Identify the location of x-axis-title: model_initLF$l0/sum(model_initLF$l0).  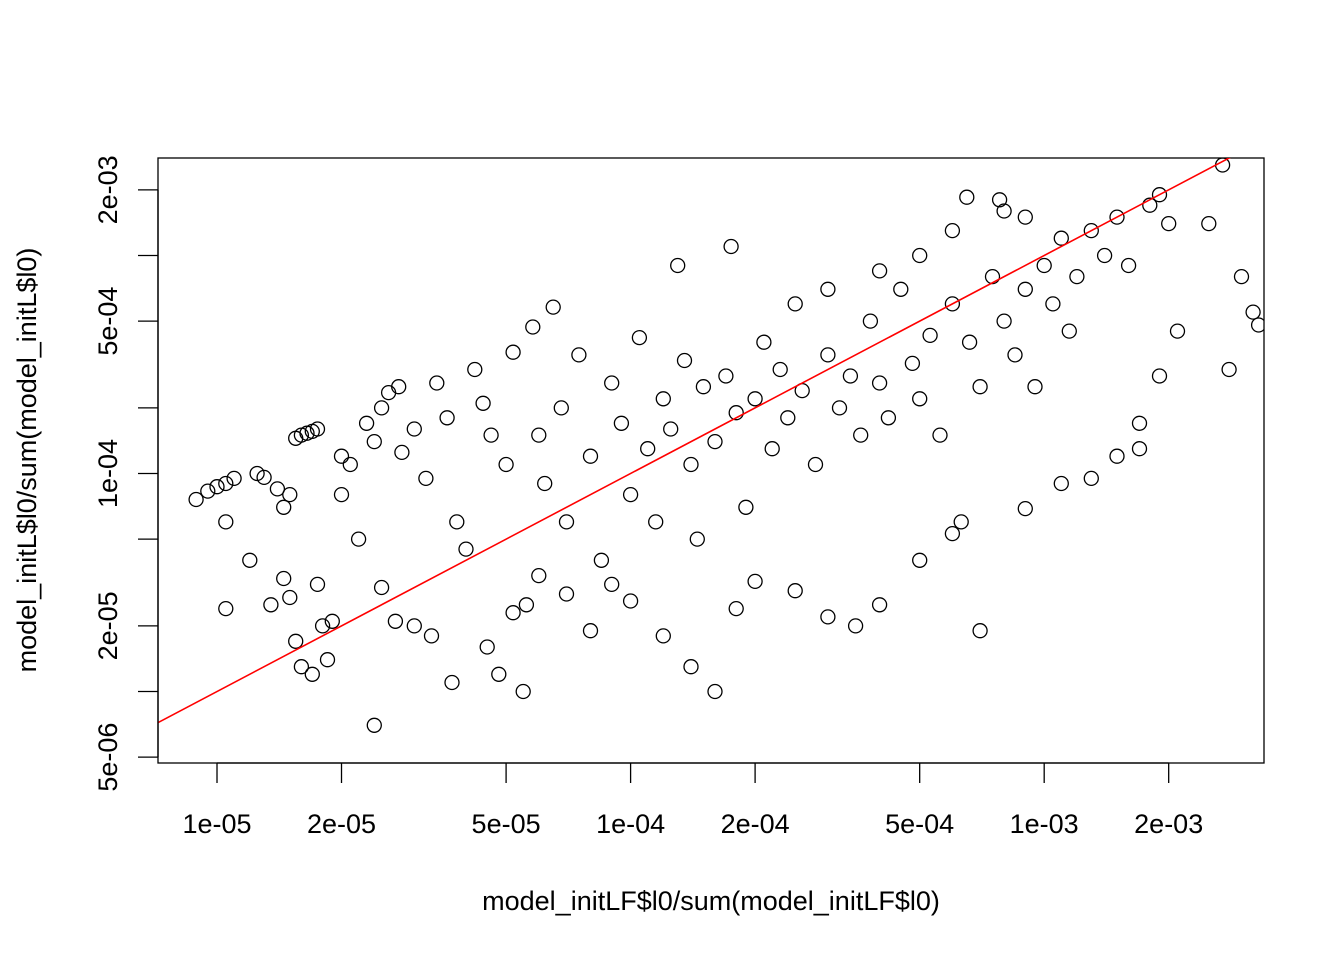
(711, 901).